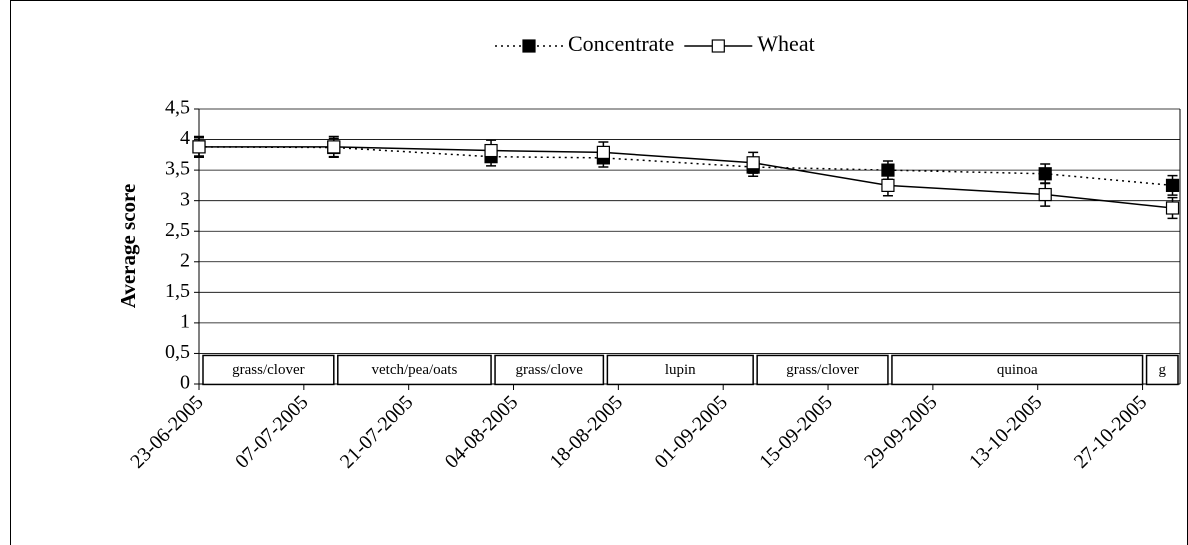 The width and height of the screenshot is (1188, 545). I want to click on legend-label: Concentrate, so click(621, 43).